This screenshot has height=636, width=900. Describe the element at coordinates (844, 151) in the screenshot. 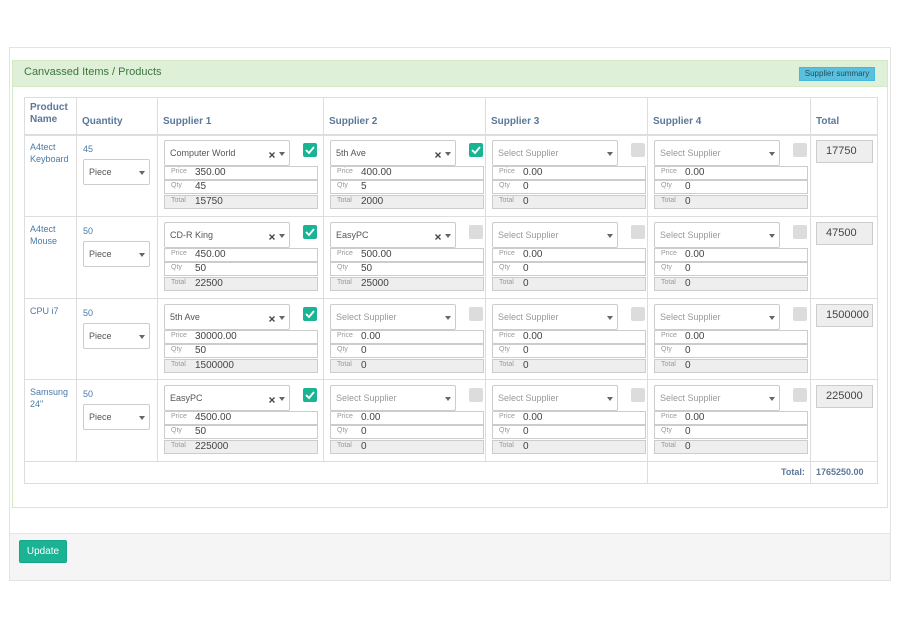

I see `row-total: 17750` at that location.